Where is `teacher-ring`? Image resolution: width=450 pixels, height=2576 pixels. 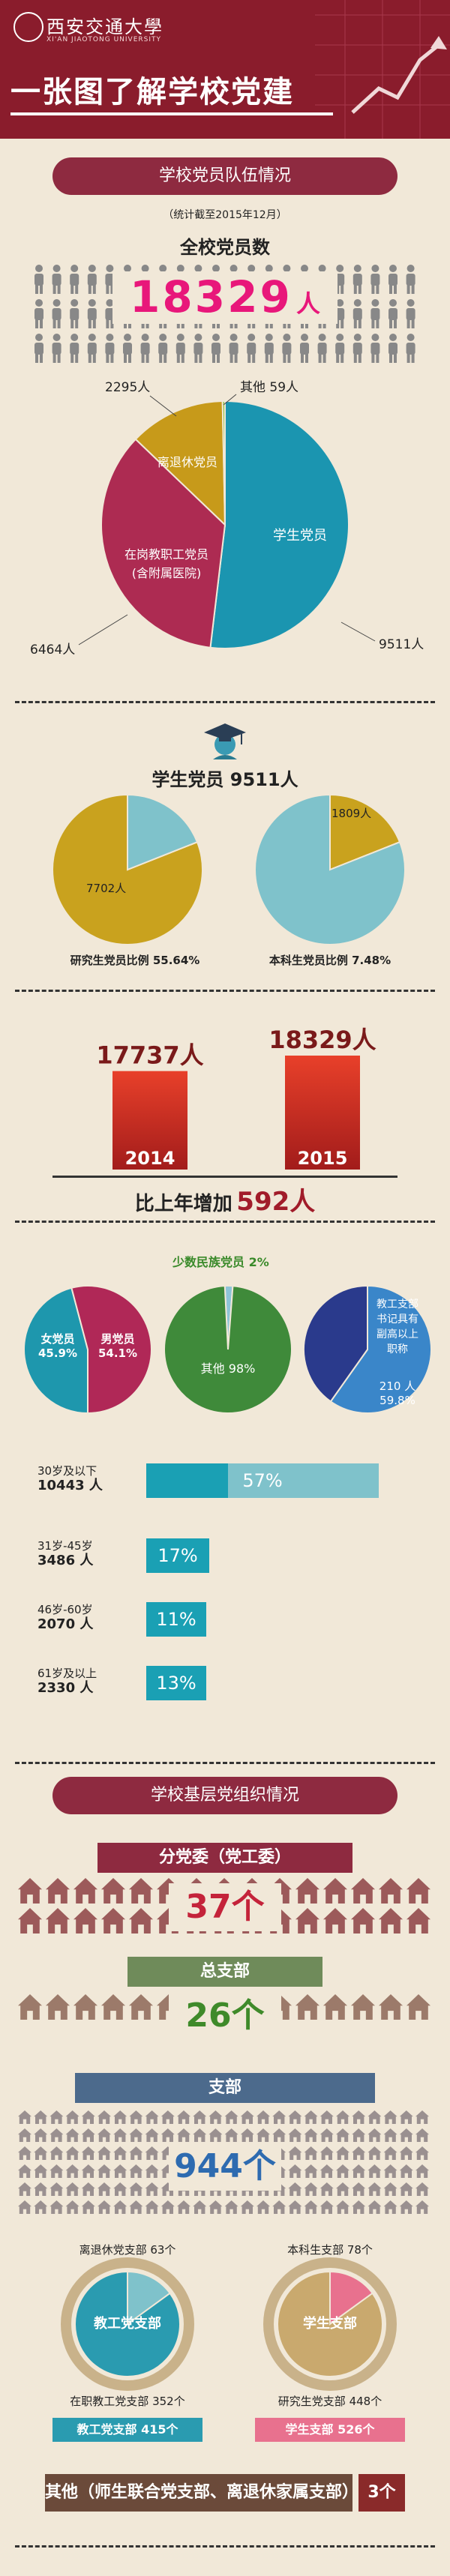
teacher-ring is located at coordinates (127, 2324).